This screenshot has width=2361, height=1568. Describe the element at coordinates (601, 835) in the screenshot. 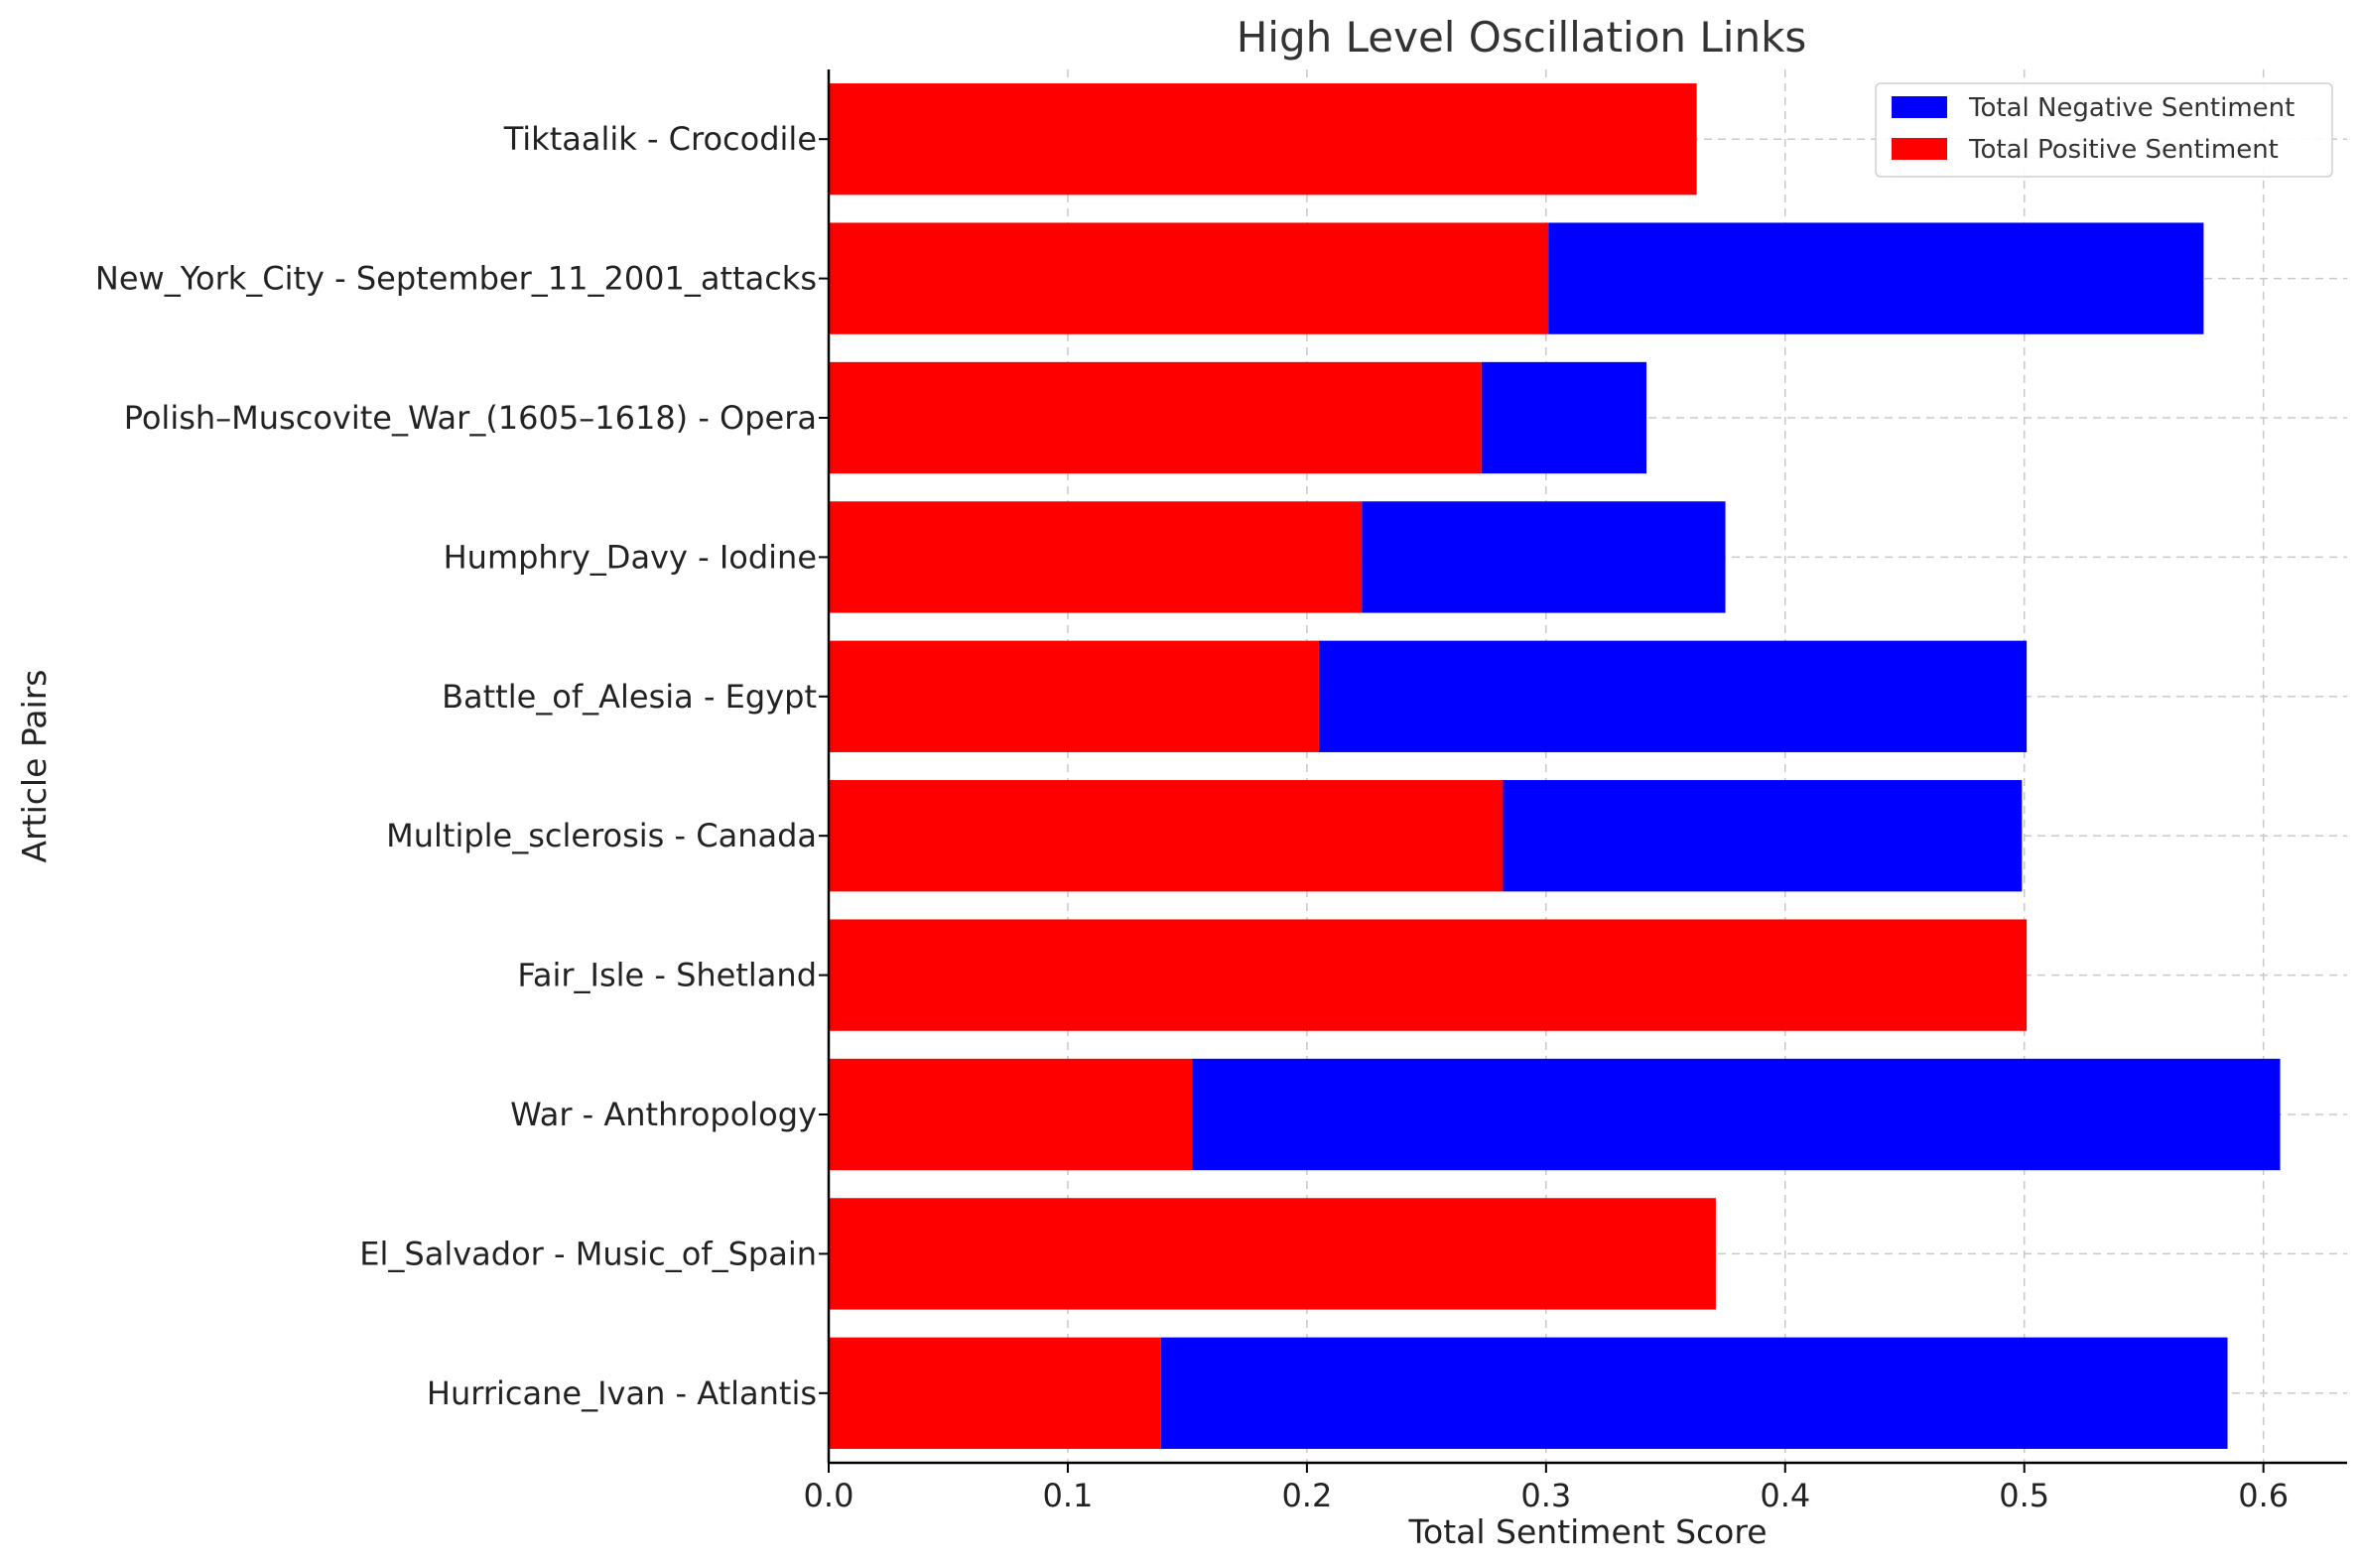

I see `y-tick-label-5: Multiple_sclerosis - Canada` at that location.